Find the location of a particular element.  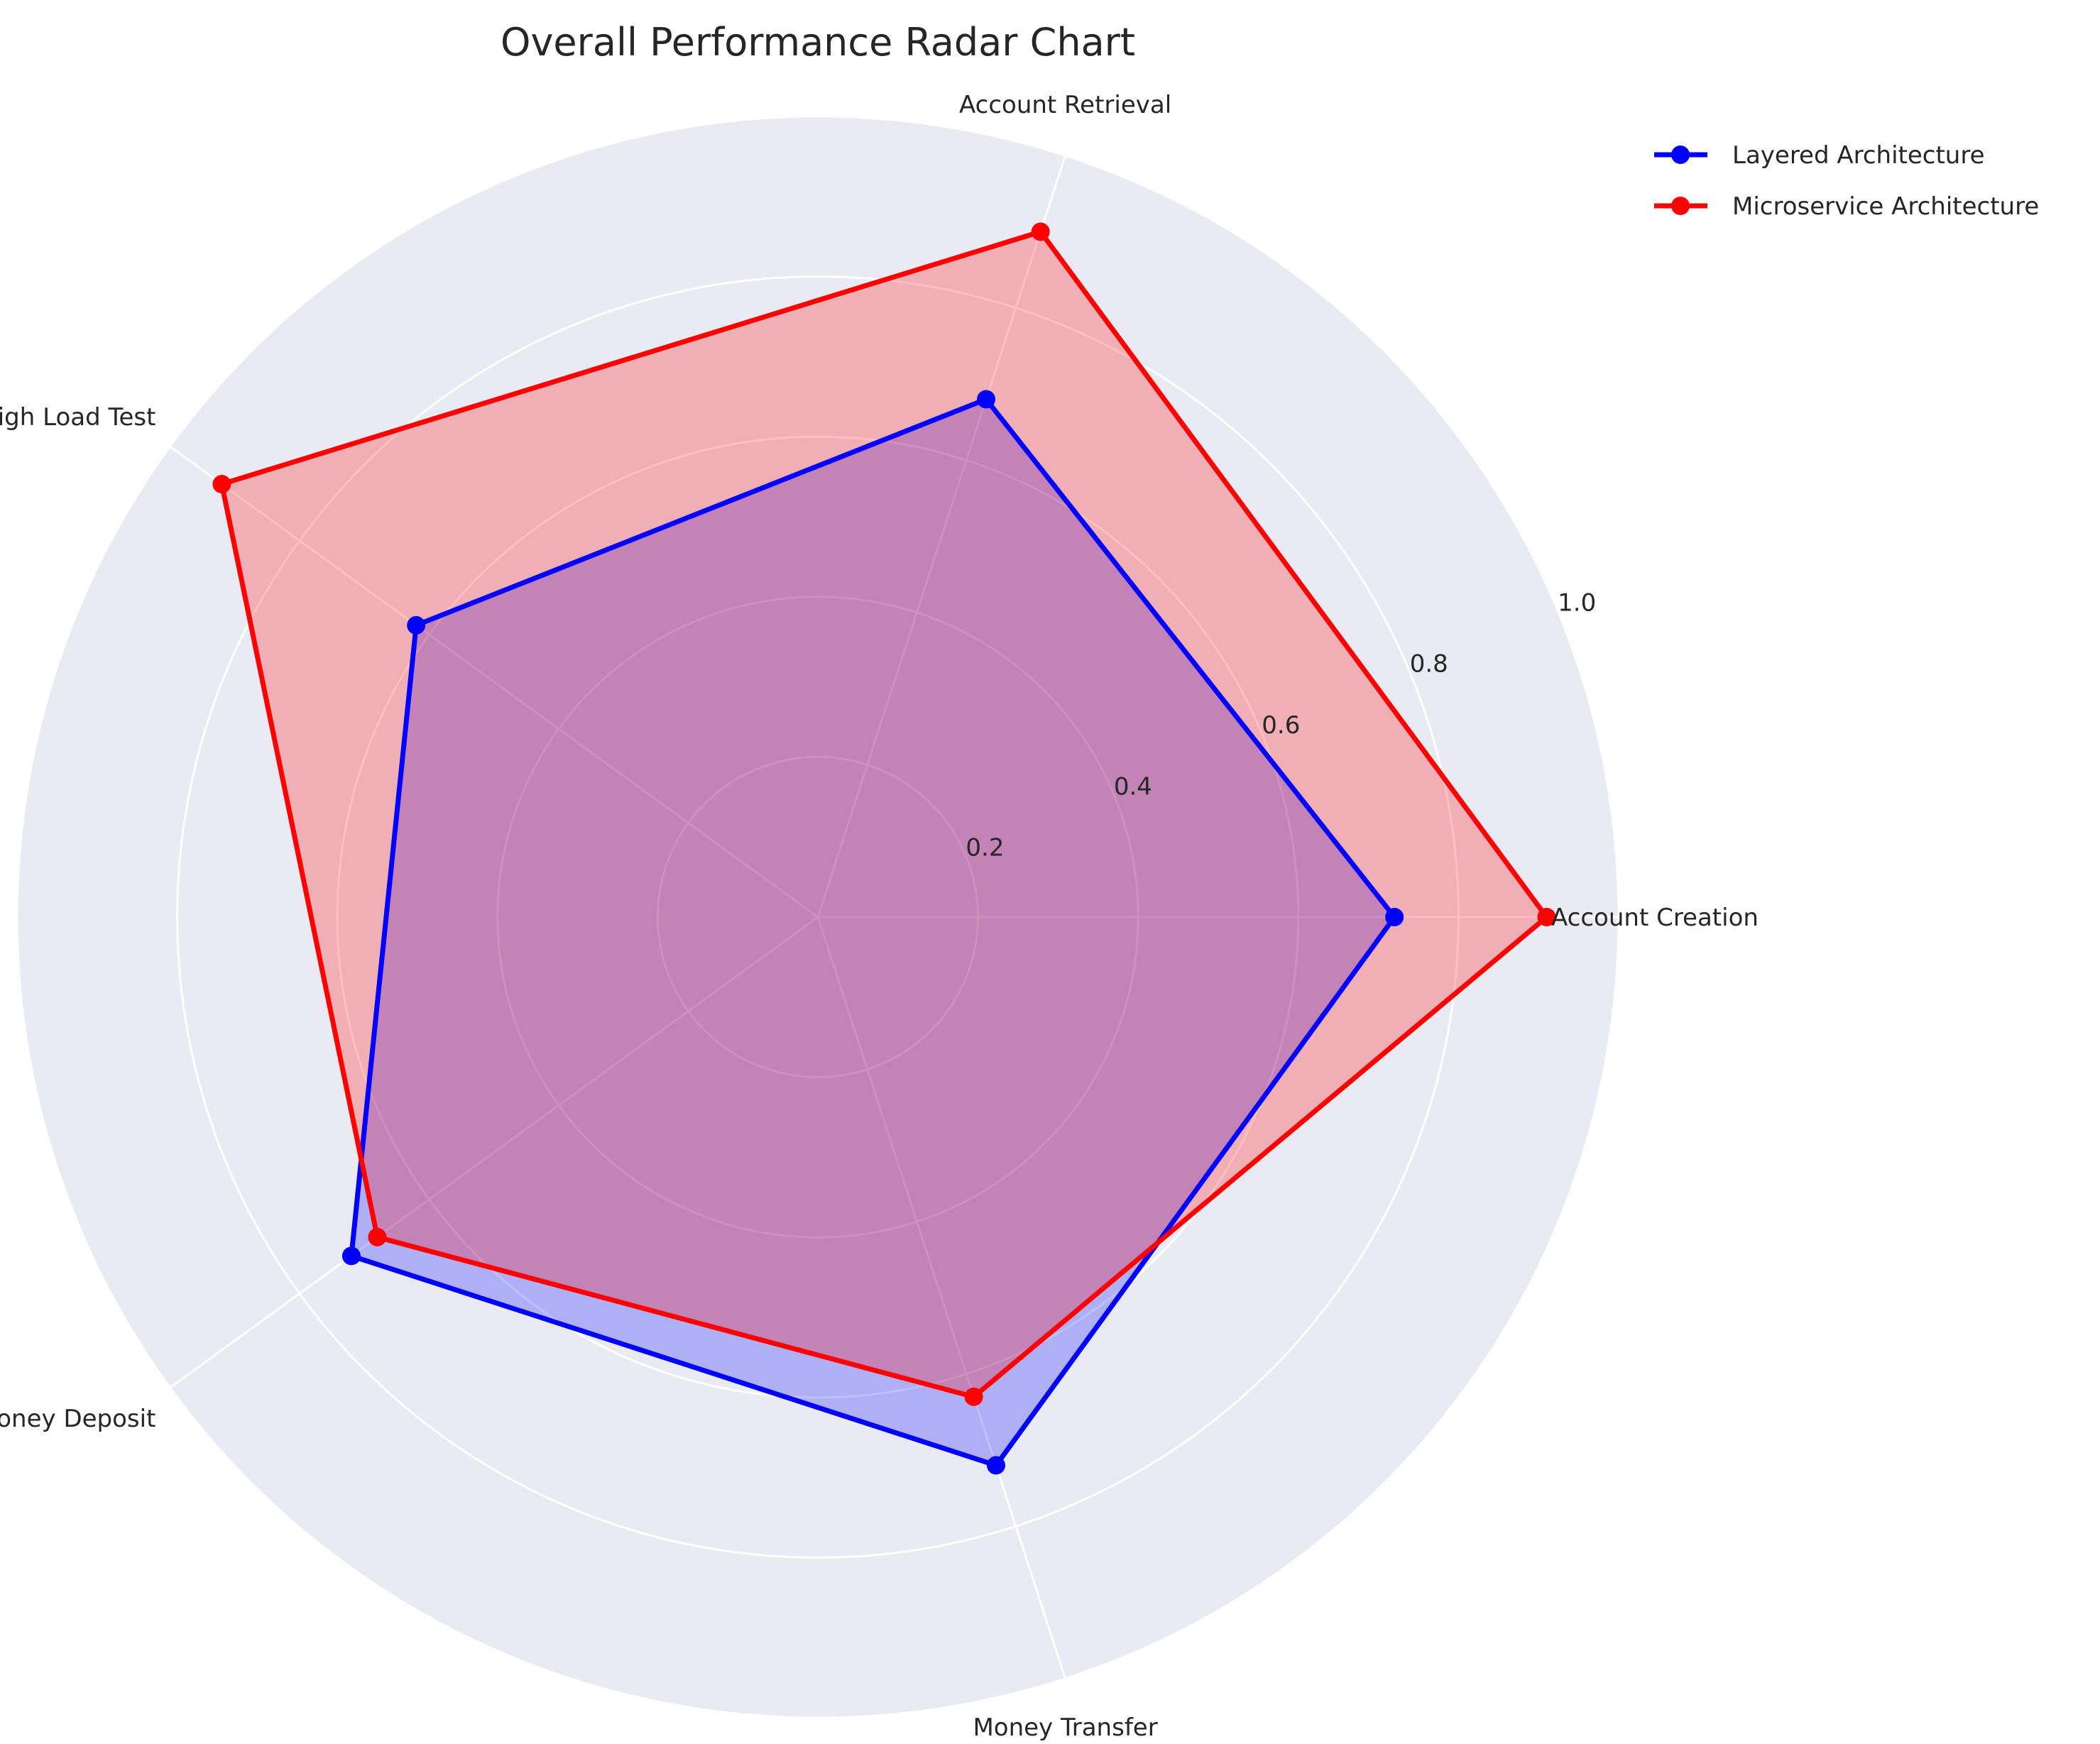

category-label: Account Retrieval is located at coordinates (1065, 105).